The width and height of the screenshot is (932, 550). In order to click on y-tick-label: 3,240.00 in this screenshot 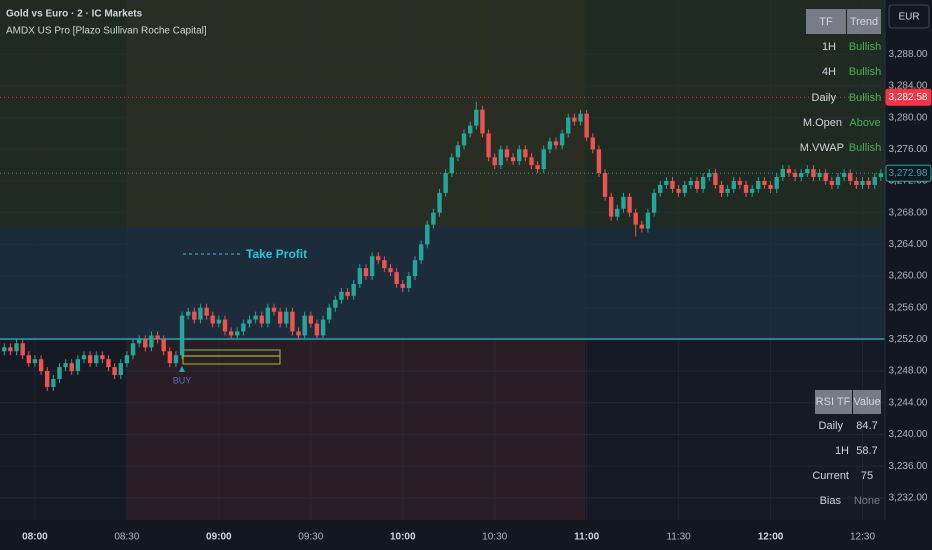, I will do `click(908, 434)`.